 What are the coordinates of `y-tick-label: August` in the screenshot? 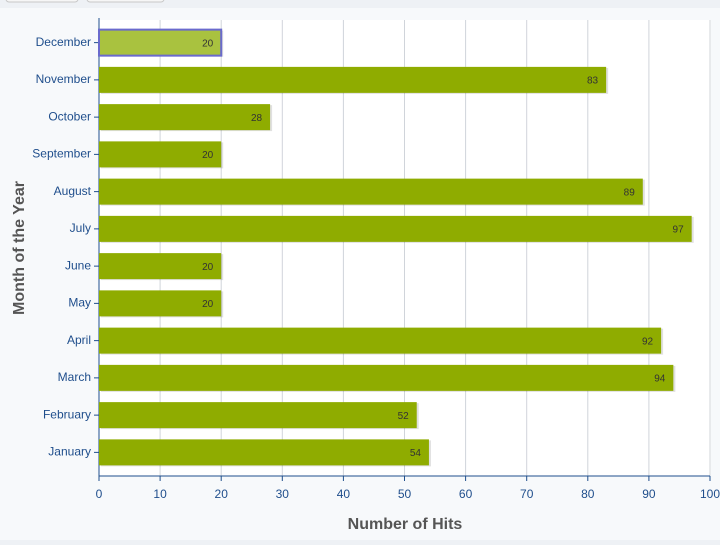 It's located at (73, 191).